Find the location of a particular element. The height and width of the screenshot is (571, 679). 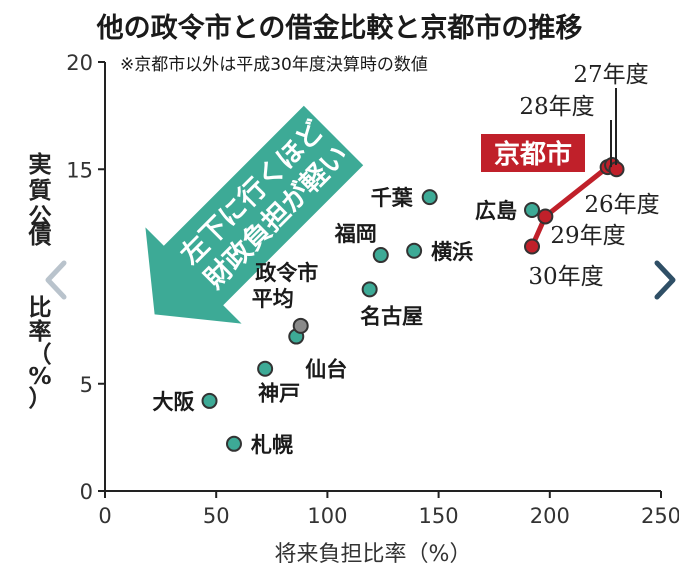

y-tick-label: 5 is located at coordinates (86, 385).